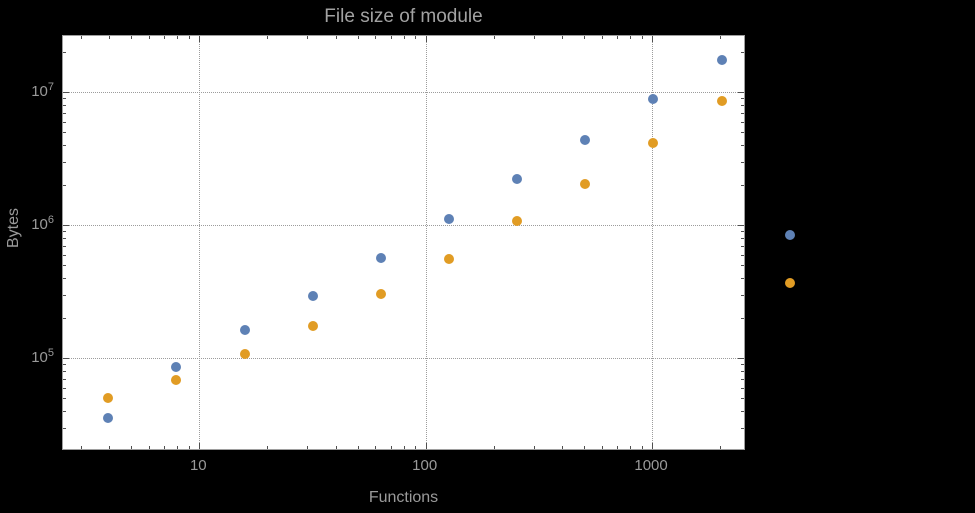 The width and height of the screenshot is (975, 513). I want to click on x-tick-label: 1000, so click(651, 465).